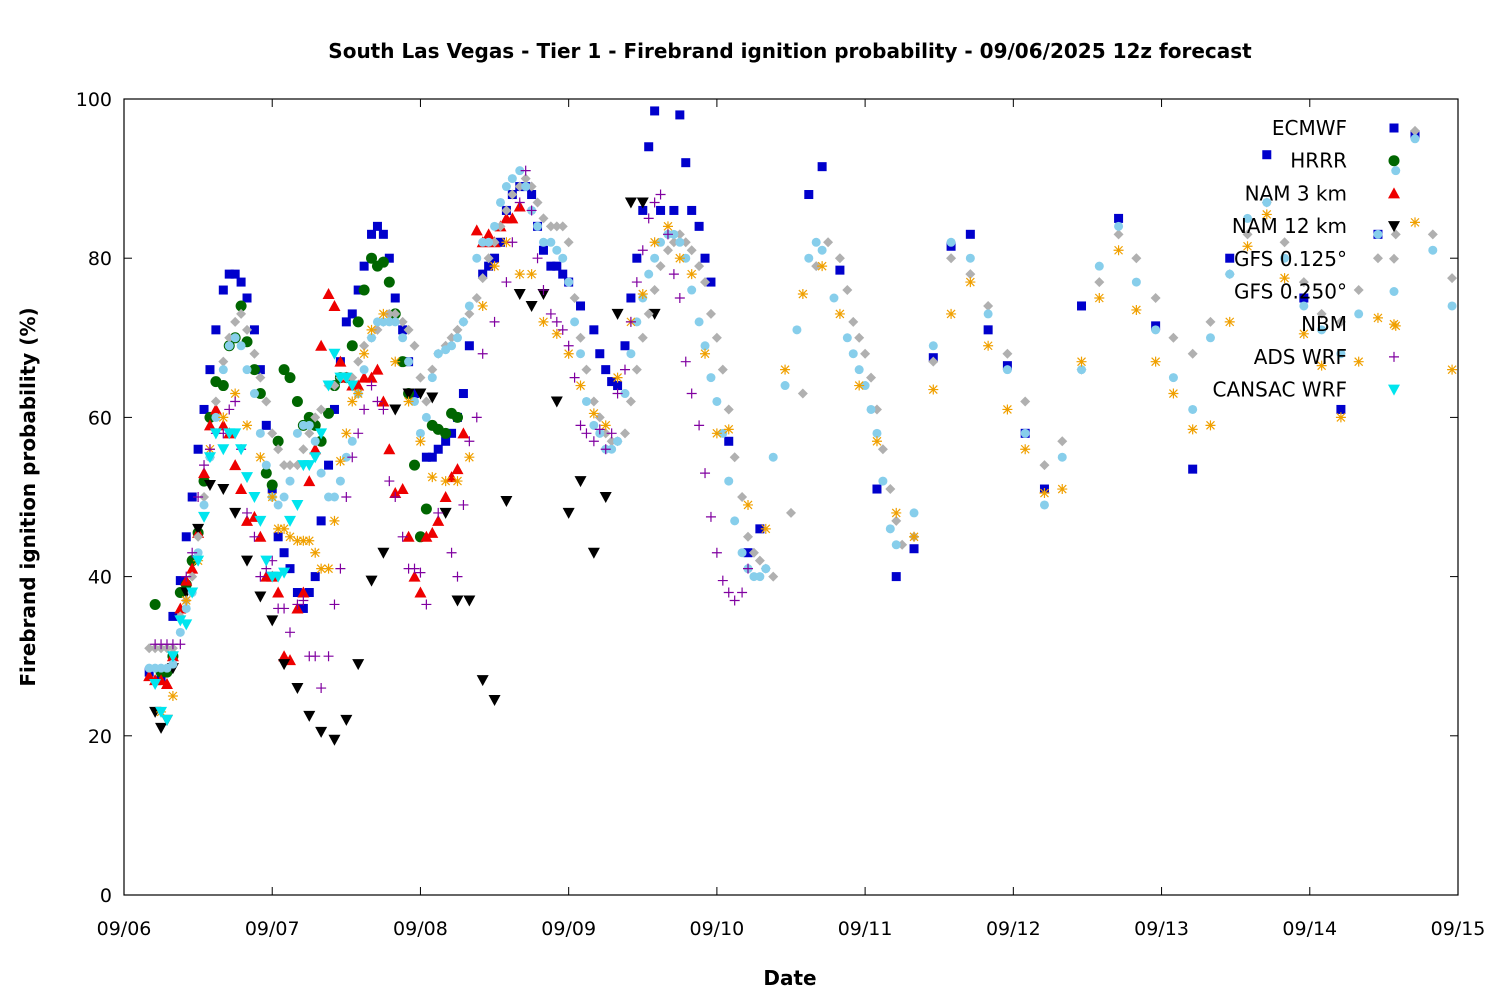  What do you see at coordinates (1279, 390) in the screenshot?
I see `legend-label: CANSAC WRF` at bounding box center [1279, 390].